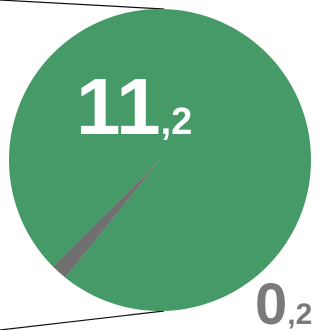 This screenshot has width=328, height=330. I want to click on connector-line-top, so click(82, 5).